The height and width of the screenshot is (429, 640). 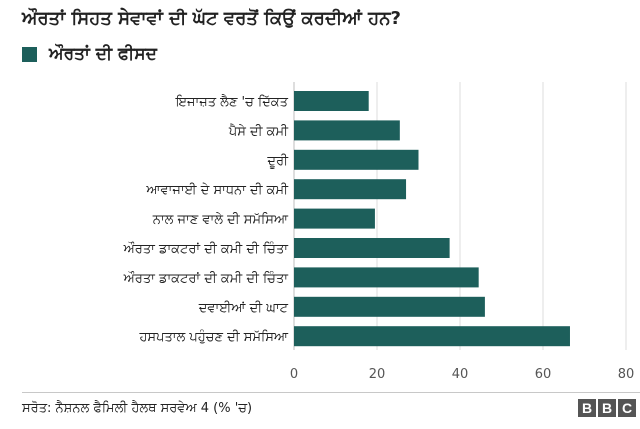 I want to click on source-note: ਸਰੋਤ: ਨੈਸ਼ਨਲ ਫੈਮਿਲੀ ਹੈਲਥ ਸਰਵੇਅ 4 (% 'ਚ), so click(x=137, y=408).